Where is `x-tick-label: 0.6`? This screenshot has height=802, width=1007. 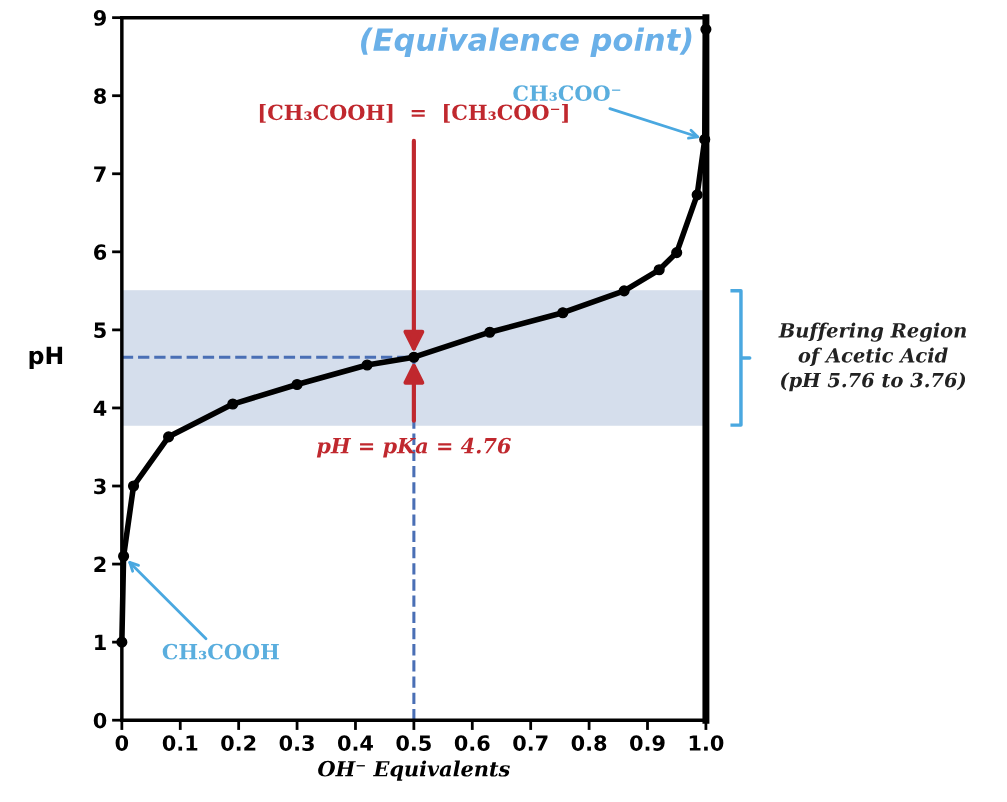
x-tick-label: 0.6 is located at coordinates (472, 743).